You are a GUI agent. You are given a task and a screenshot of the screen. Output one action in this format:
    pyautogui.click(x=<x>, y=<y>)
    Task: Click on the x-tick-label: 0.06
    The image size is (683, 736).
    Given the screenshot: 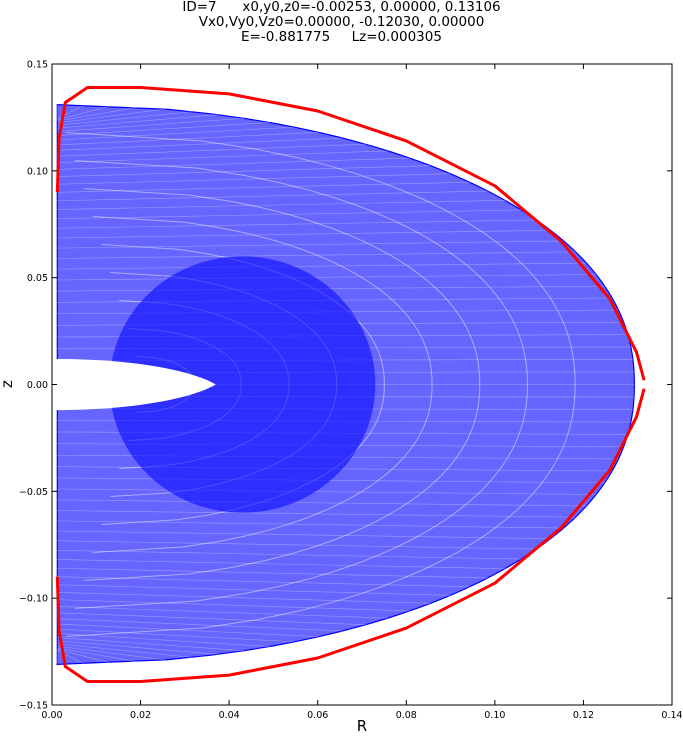 What is the action you would take?
    pyautogui.click(x=317, y=715)
    